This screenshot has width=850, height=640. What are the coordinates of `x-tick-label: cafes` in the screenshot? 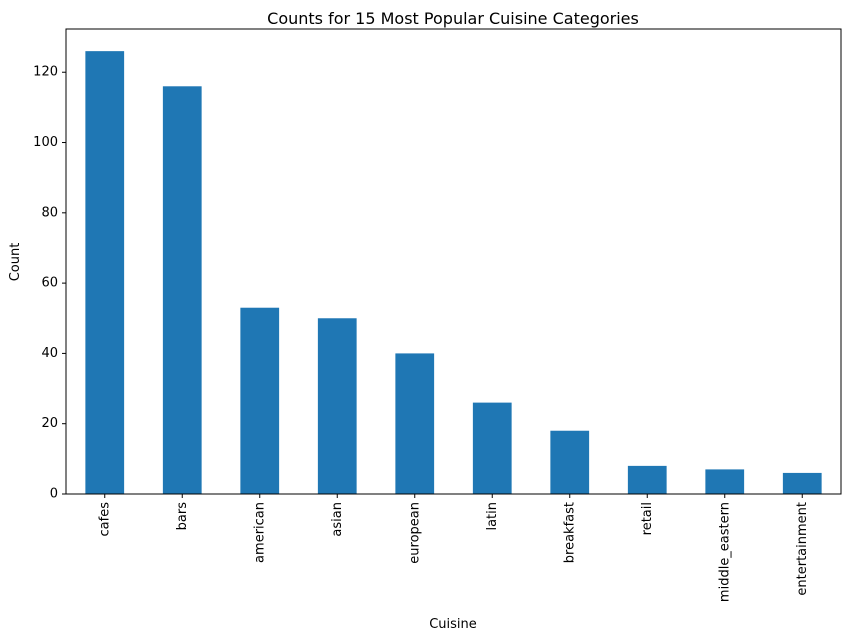 It's located at (104, 519).